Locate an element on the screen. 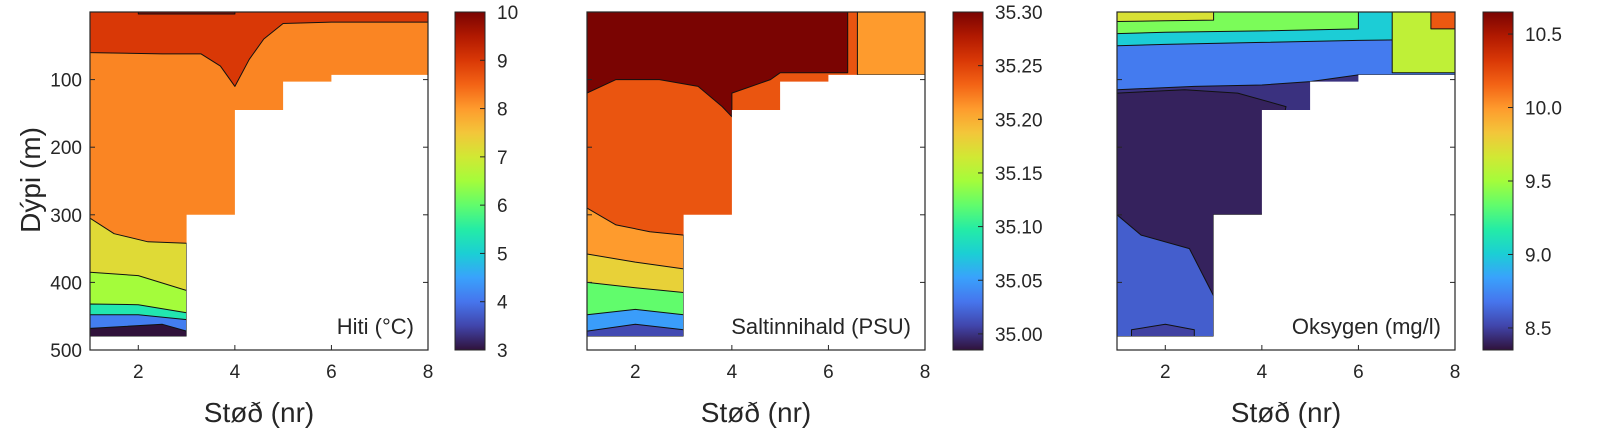  y-axis-label: Dýpi (m) is located at coordinates (30, 180).